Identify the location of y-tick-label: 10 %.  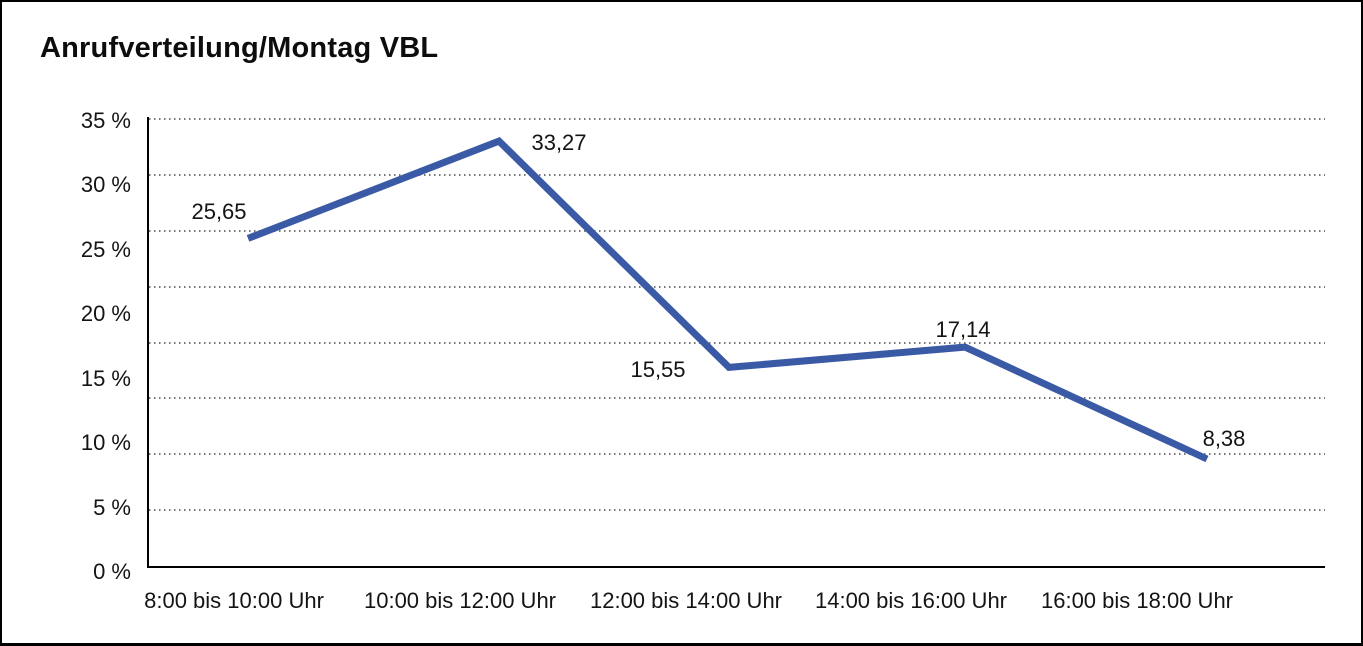
(105, 443).